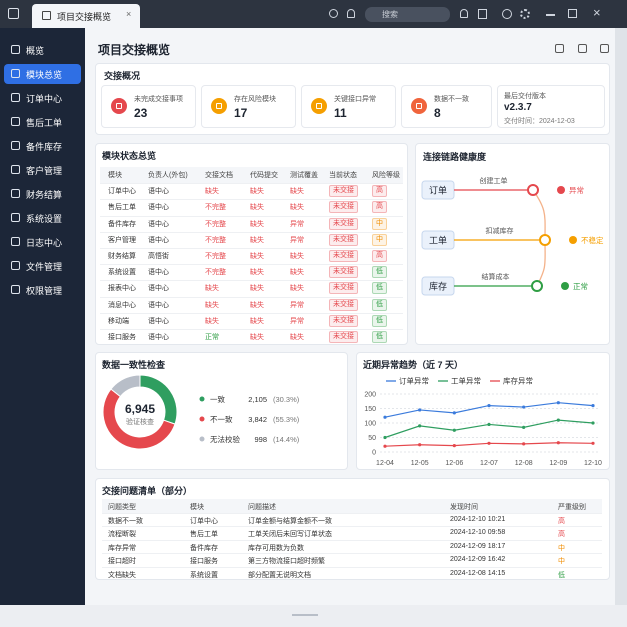  I want to click on search-icon, so click(333, 13).